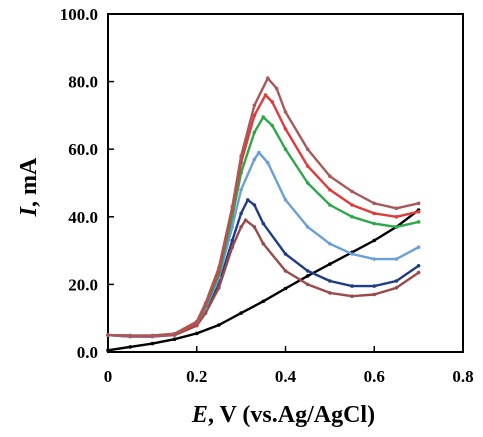 Image resolution: width=483 pixels, height=437 pixels. Describe the element at coordinates (29, 182) in the screenshot. I see `y-axis-label-rest: , mA` at that location.